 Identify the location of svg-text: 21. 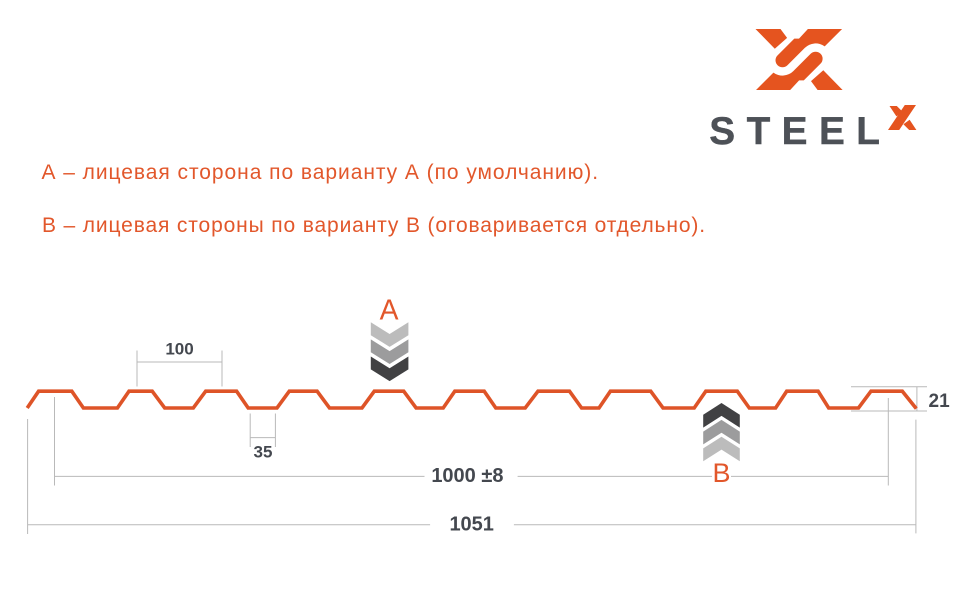
(940, 401).